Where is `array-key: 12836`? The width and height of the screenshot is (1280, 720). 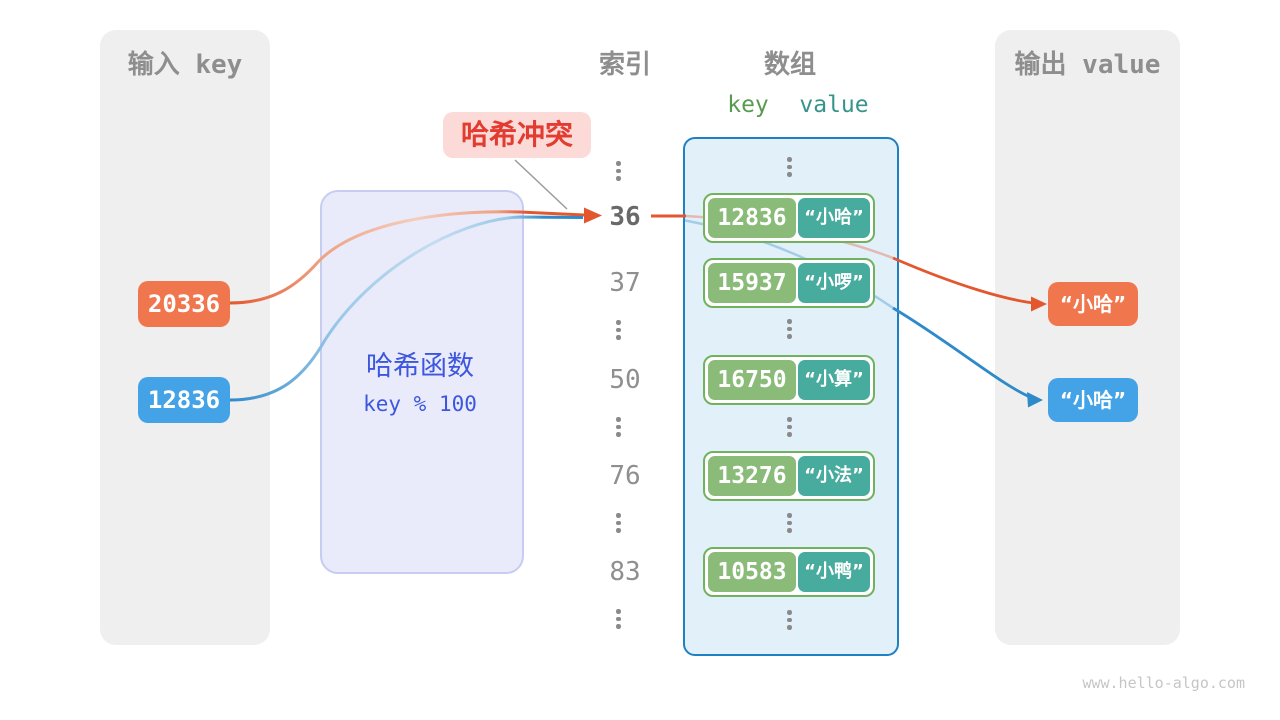
array-key: 12836 is located at coordinates (752, 218).